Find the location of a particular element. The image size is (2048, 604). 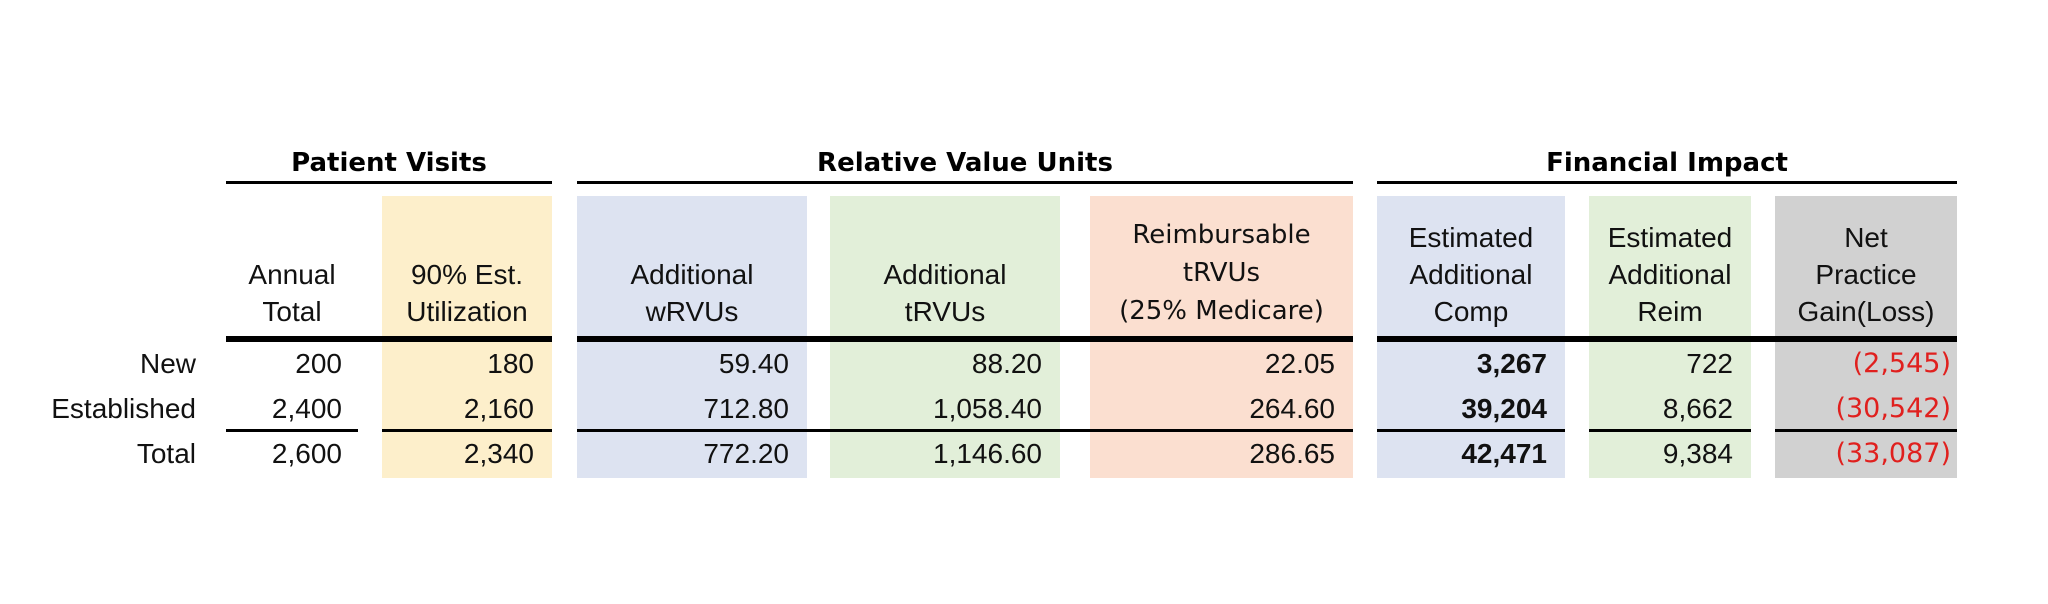

cell-reim: 722 is located at coordinates (1709, 363).